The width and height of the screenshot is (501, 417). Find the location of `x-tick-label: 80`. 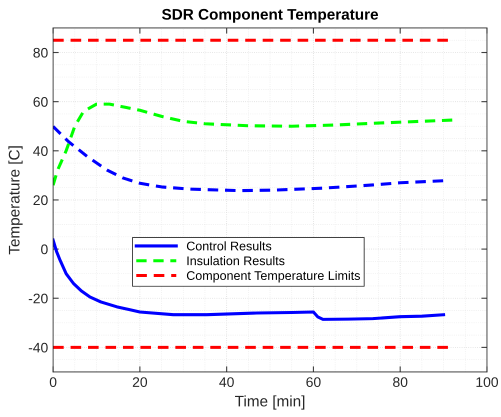

x-tick-label: 80 is located at coordinates (400, 382).